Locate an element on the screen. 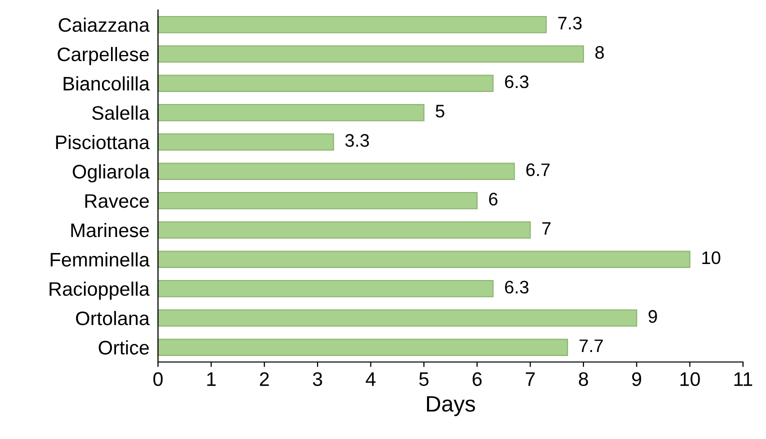 This screenshot has height=439, width=766. y-tick-label: Ogliarola is located at coordinates (111, 173).